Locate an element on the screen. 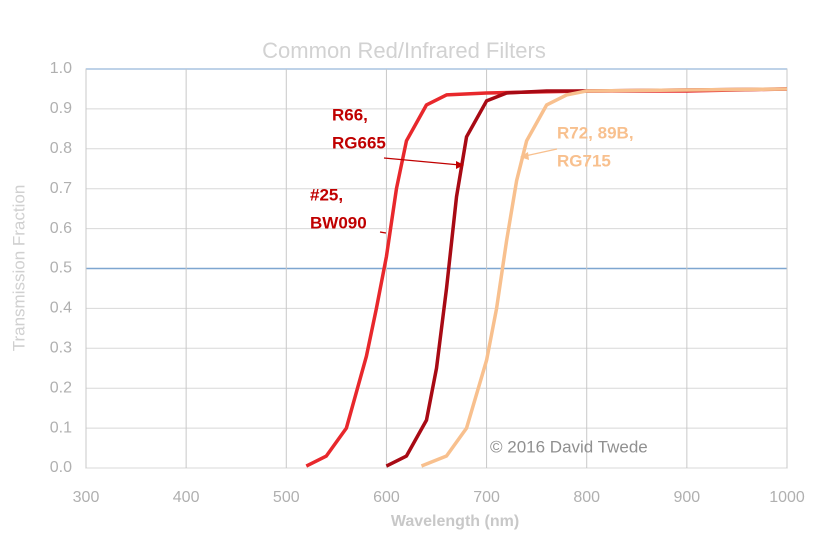 This screenshot has height=550, width=820. y-tick-label: 0.9 is located at coordinates (61, 108).